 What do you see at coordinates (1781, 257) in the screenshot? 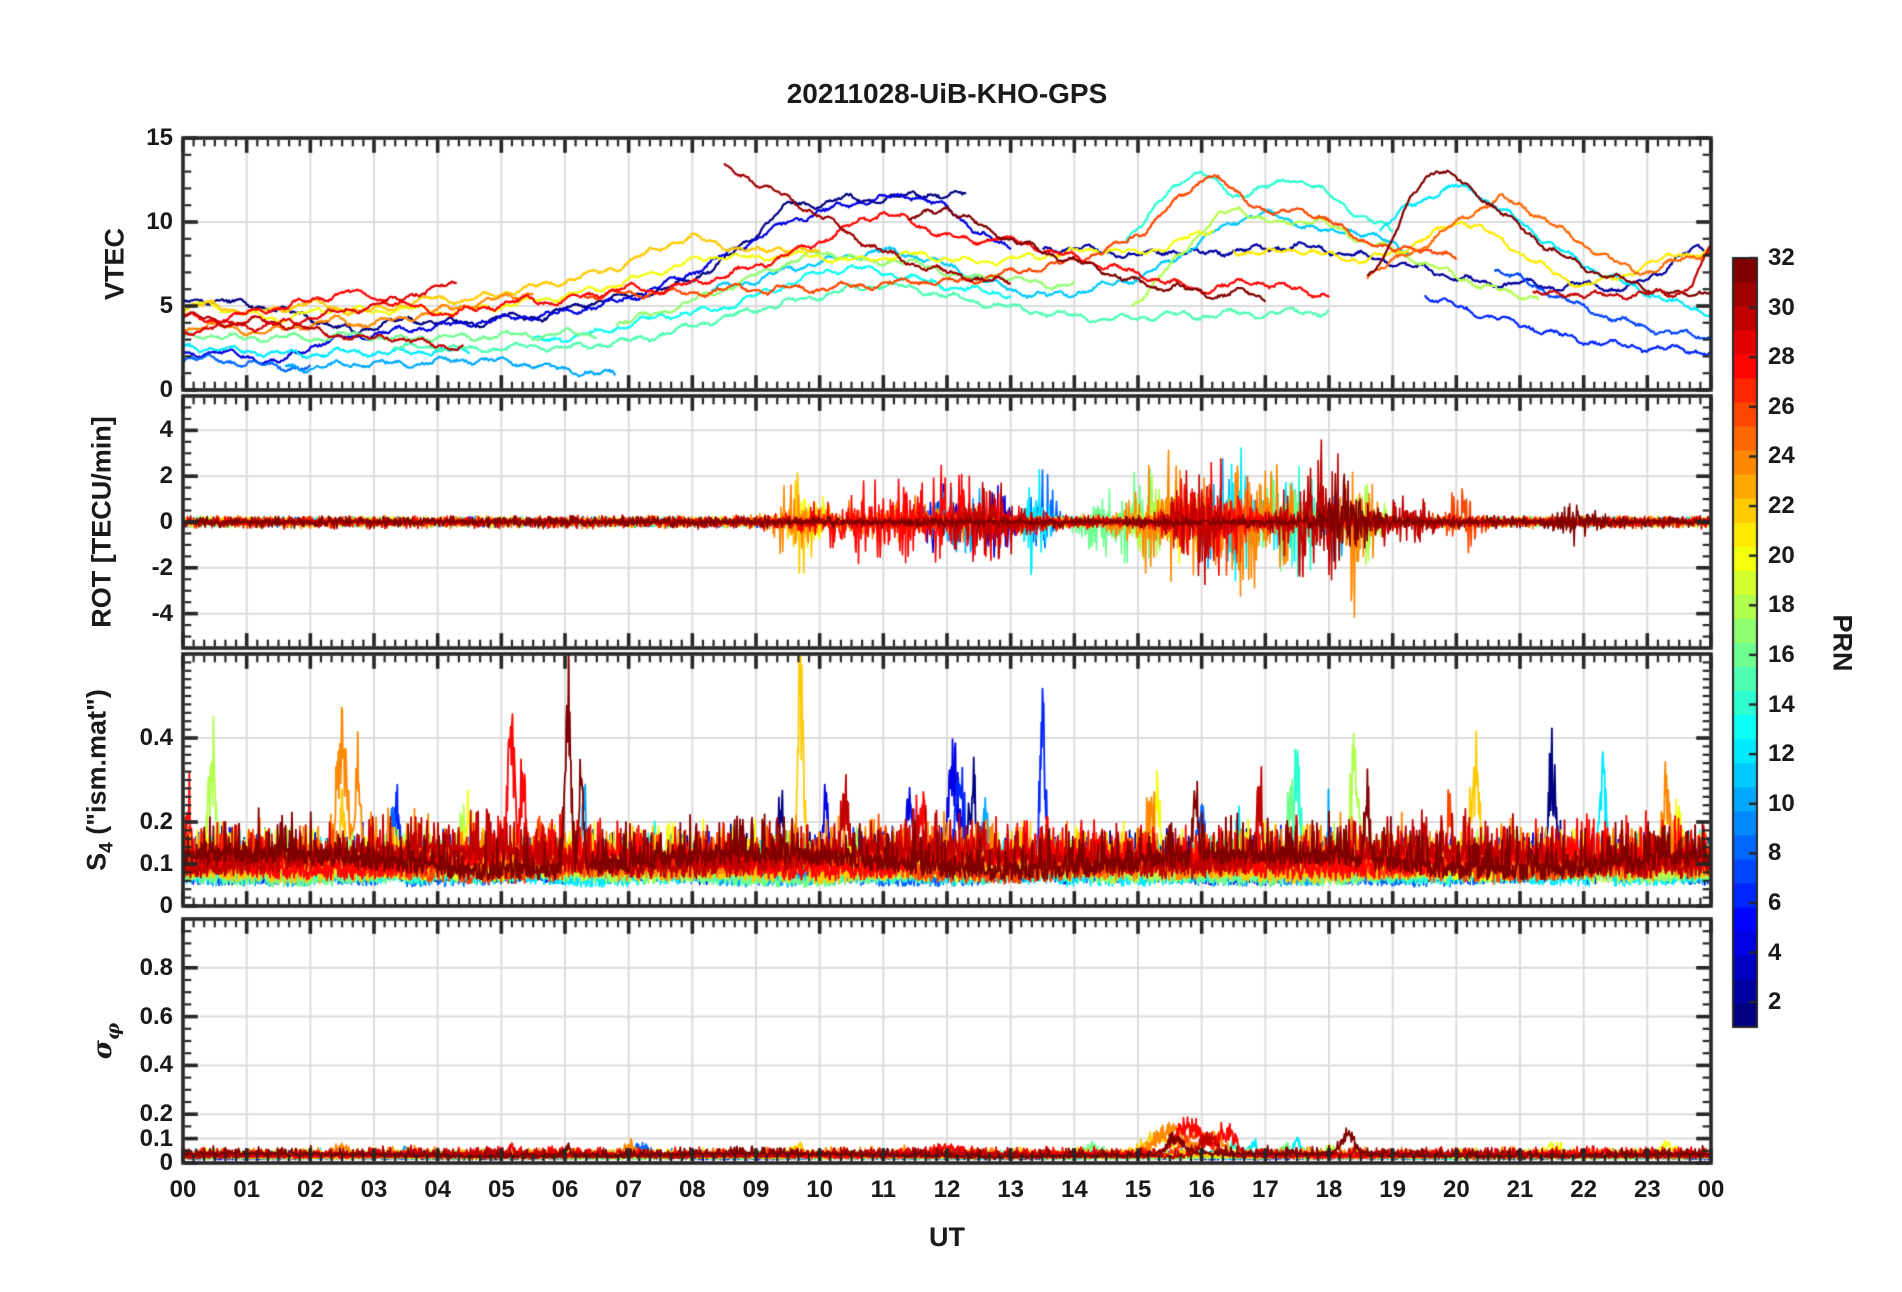
I see `colorbar-tick-label: 32` at bounding box center [1781, 257].